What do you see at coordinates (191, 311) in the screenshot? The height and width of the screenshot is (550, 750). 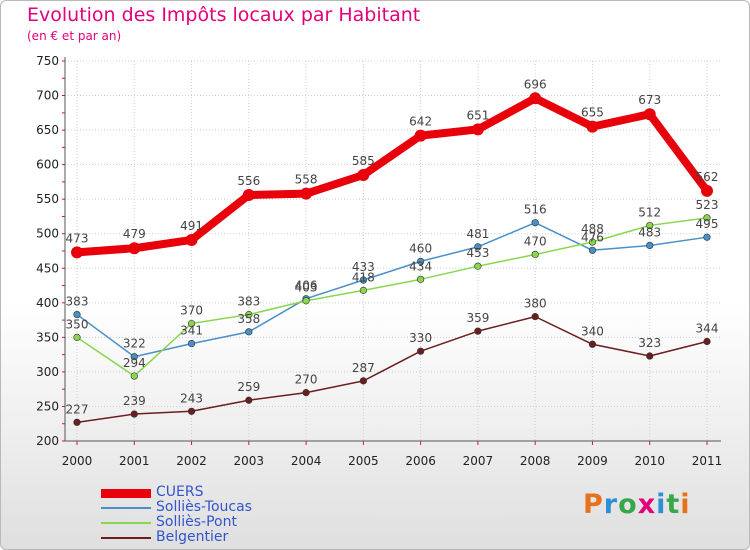 I see `data-label: 370` at bounding box center [191, 311].